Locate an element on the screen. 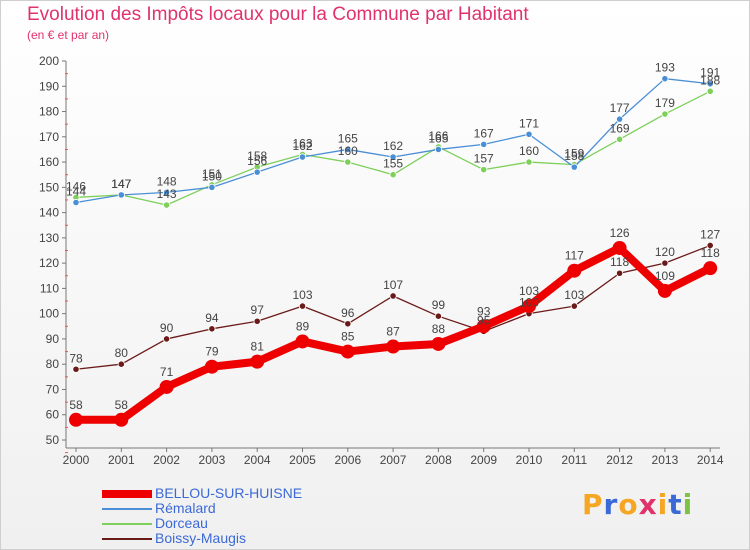 Image resolution: width=750 pixels, height=550 pixels. x-tick-label: 2001 is located at coordinates (121, 460).